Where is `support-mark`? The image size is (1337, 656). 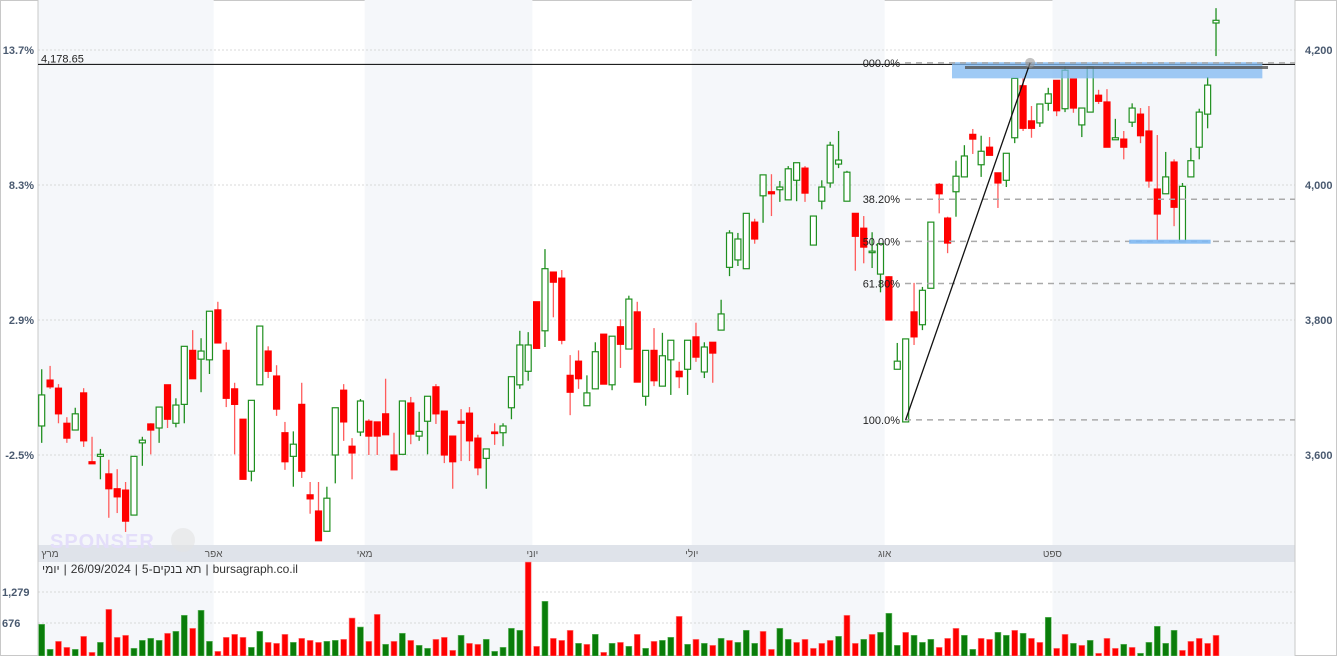 support-mark is located at coordinates (1170, 241).